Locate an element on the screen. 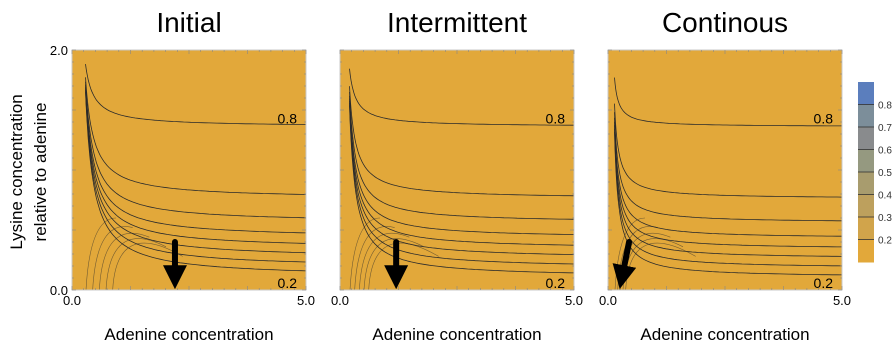  colorbar-tick-label: 0.8 is located at coordinates (885, 106).